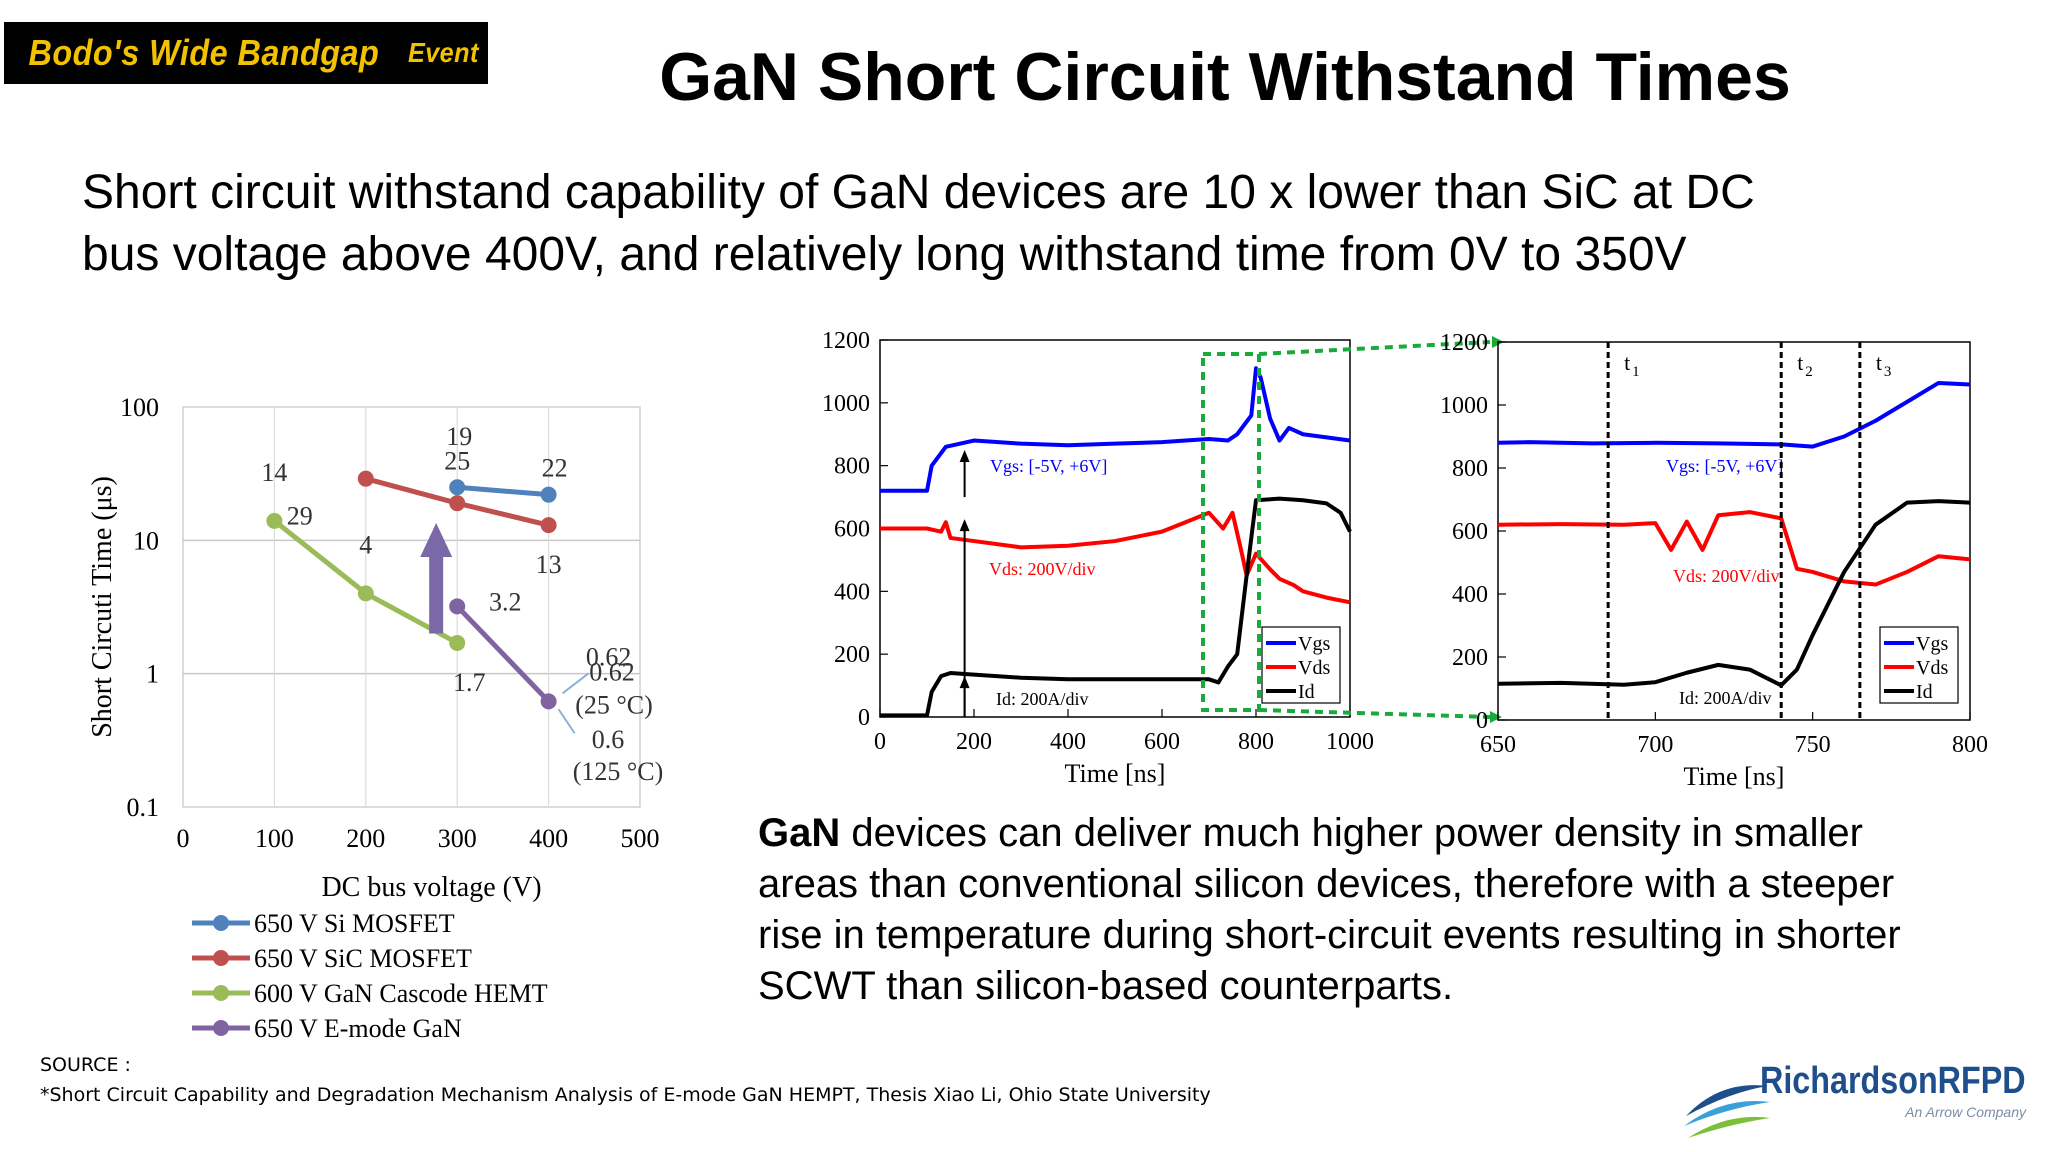 The image size is (2048, 1152). What do you see at coordinates (1042, 569) in the screenshot?
I see `chart2-annotation-vds: Vds: 200V/div` at bounding box center [1042, 569].